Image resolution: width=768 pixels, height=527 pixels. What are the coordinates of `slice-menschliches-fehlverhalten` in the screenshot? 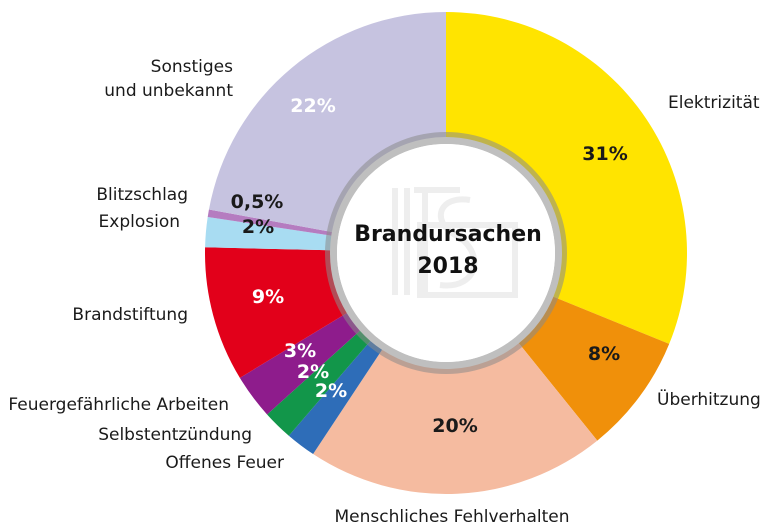 It's located at (455, 418).